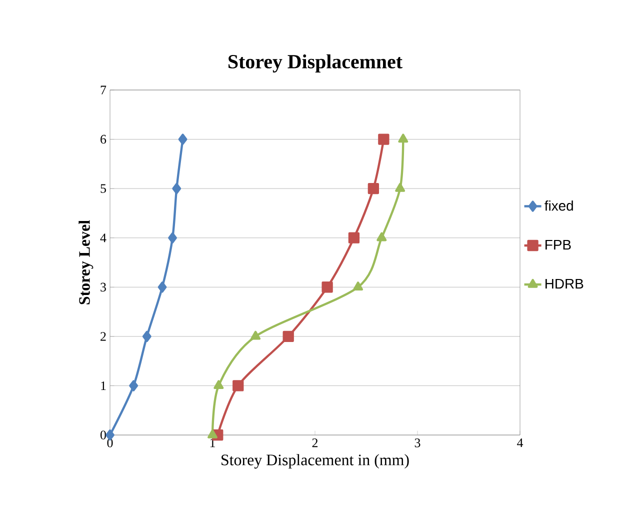 The image size is (626, 519). Describe the element at coordinates (103, 90) in the screenshot. I see `y-tick-label: 7` at that location.